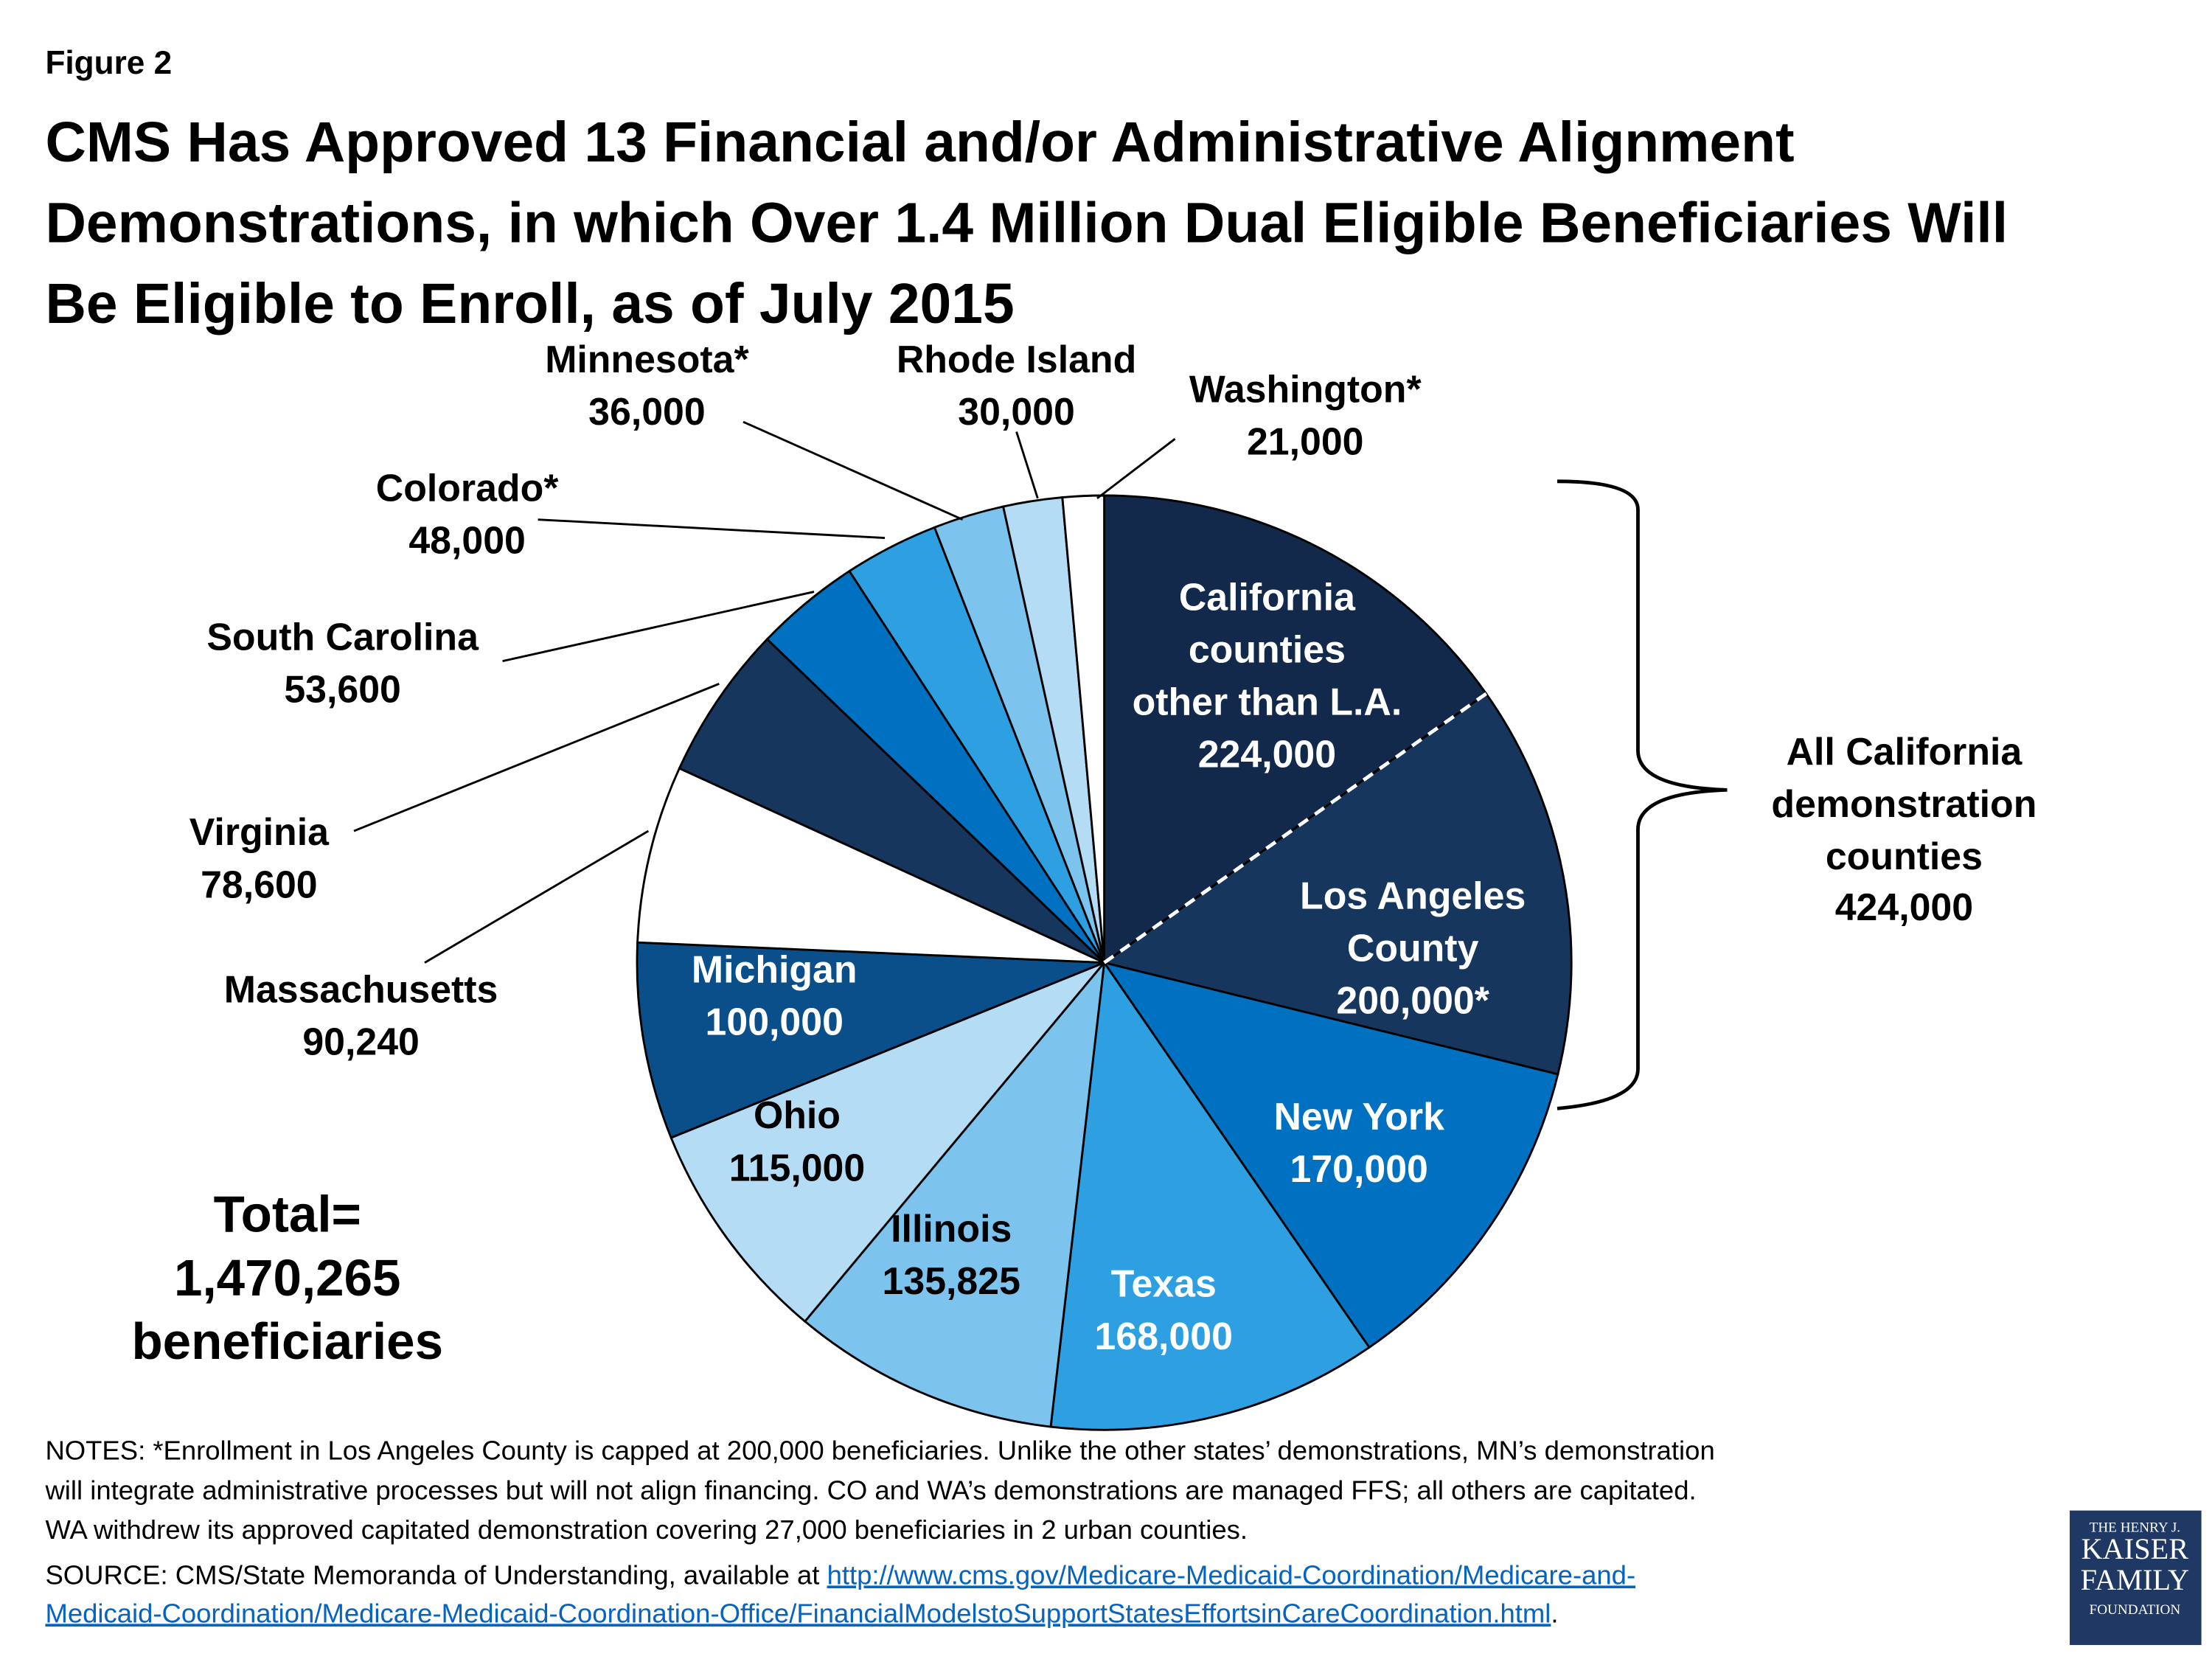  Describe the element at coordinates (259, 884) in the screenshot. I see `slice-value-label: 78,600` at that location.